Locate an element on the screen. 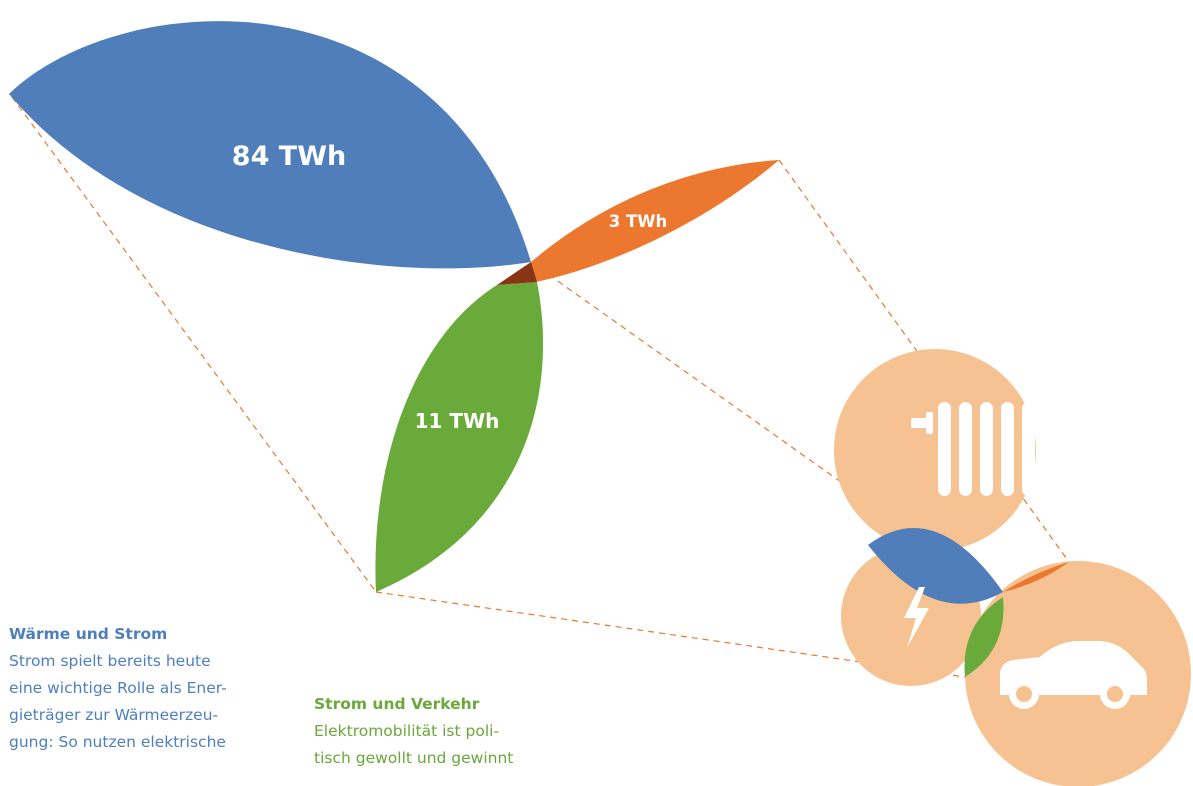 This screenshot has width=1193, height=786. petal-center-overlap is located at coordinates (517, 273).